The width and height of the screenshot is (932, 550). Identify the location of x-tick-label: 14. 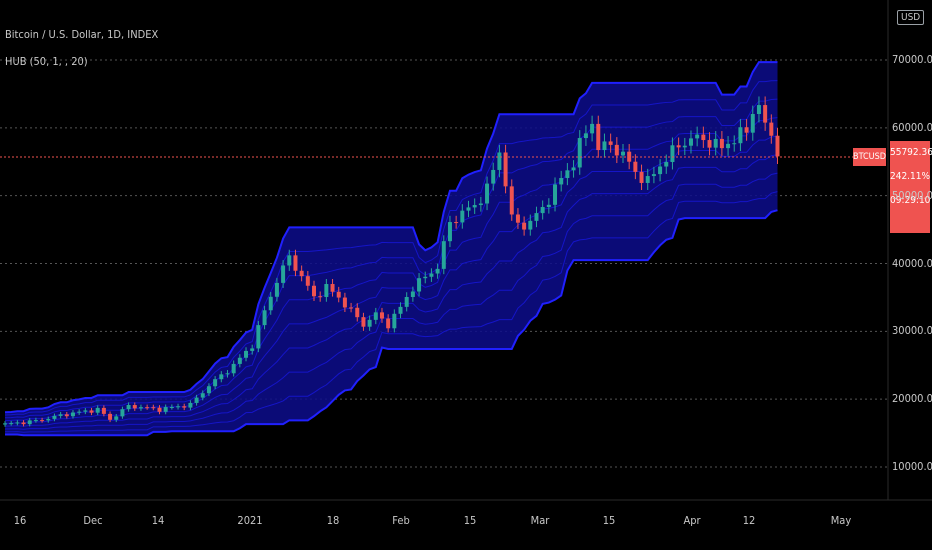
(158, 520).